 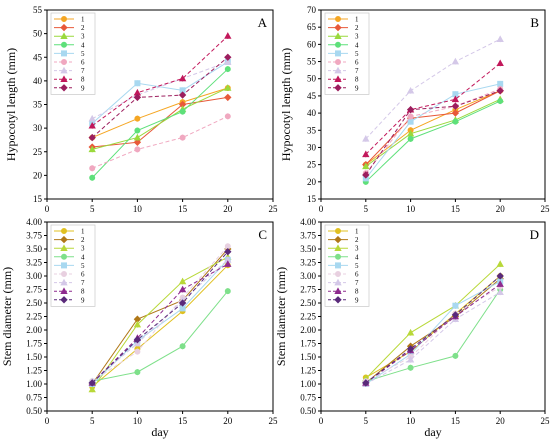 I want to click on legend-label: 8, so click(x=357, y=80).